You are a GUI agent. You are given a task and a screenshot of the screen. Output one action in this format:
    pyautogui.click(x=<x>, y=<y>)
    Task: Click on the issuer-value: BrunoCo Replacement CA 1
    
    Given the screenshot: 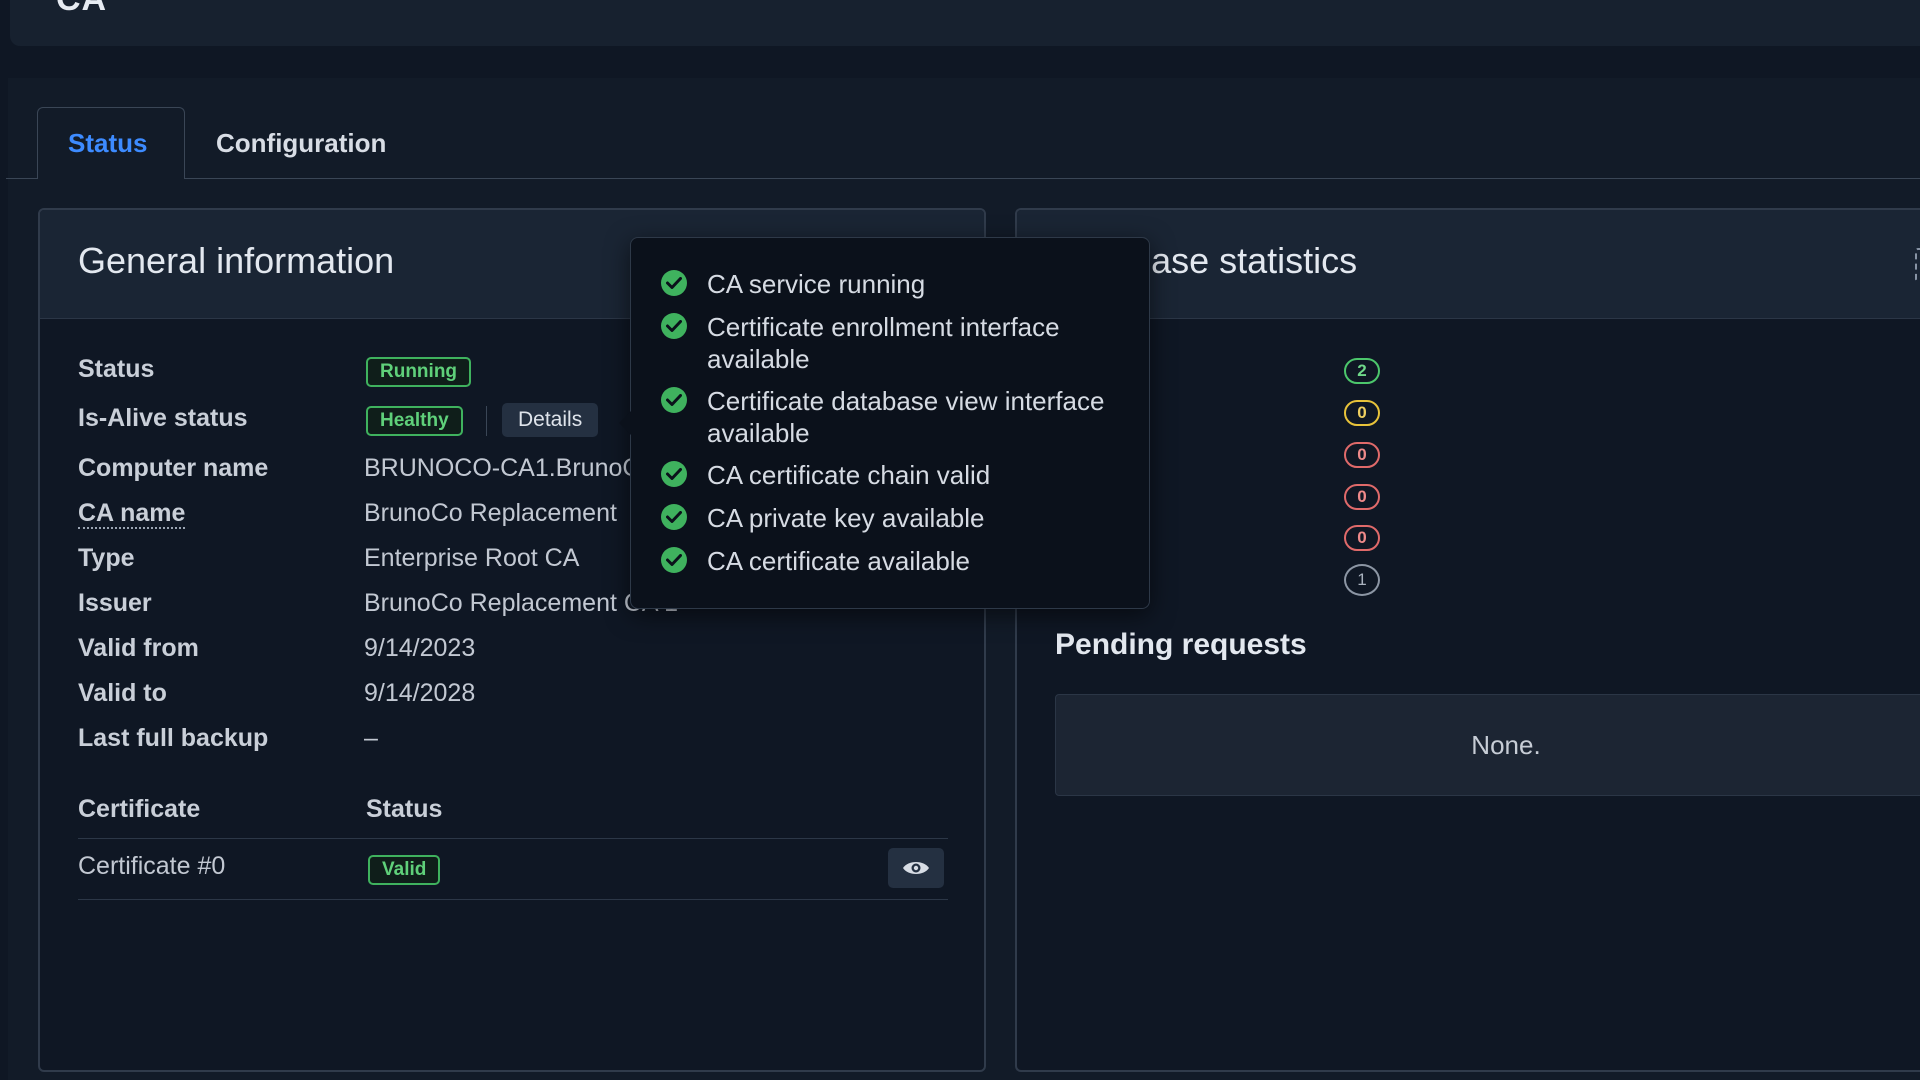 What is the action you would take?
    pyautogui.click(x=521, y=603)
    